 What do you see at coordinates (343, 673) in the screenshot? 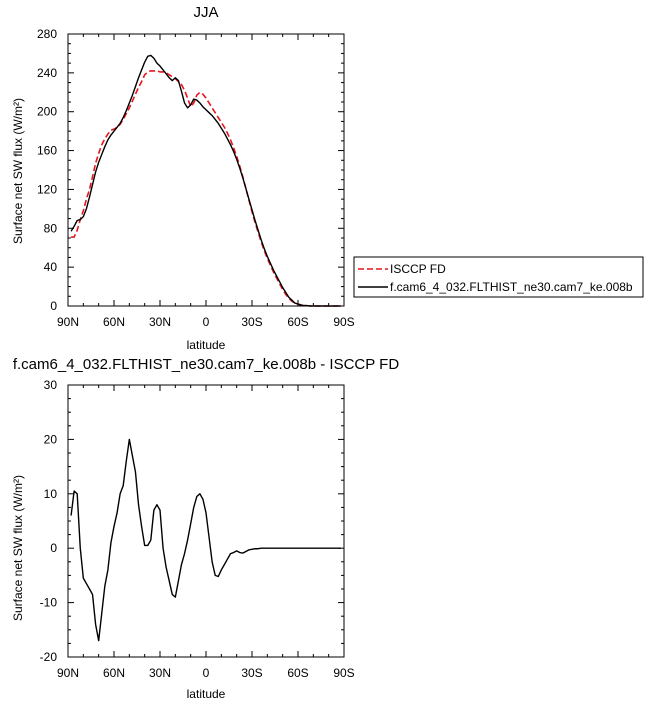
I see `bottom-xtick-label: 90S` at bounding box center [343, 673].